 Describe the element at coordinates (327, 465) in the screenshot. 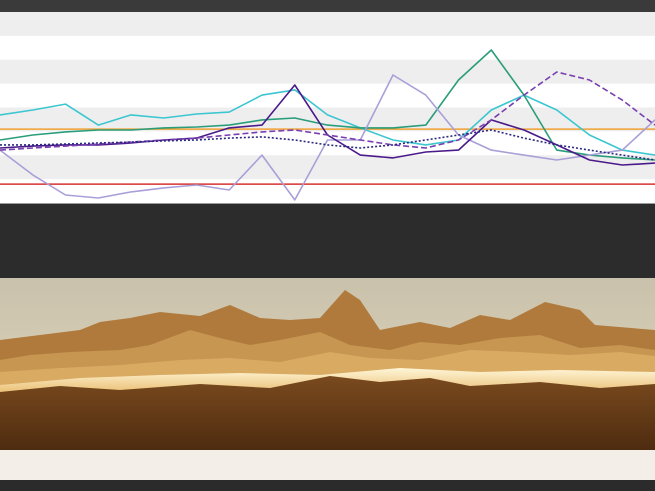

I see `shelf` at that location.